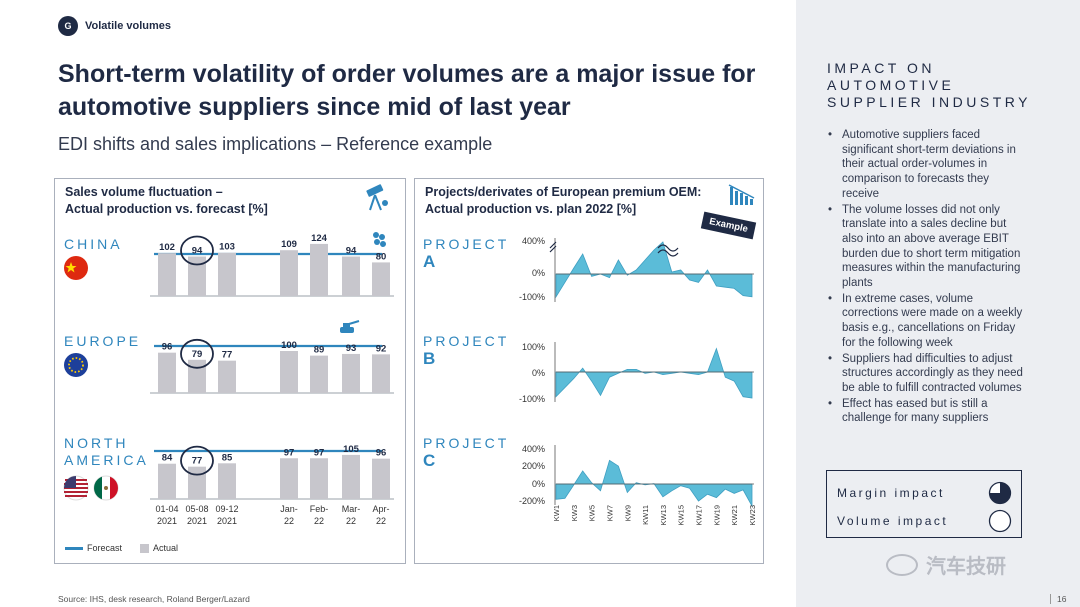 The image size is (1080, 607). Describe the element at coordinates (466, 244) in the screenshot. I see `project-a-word: PROJECT` at that location.